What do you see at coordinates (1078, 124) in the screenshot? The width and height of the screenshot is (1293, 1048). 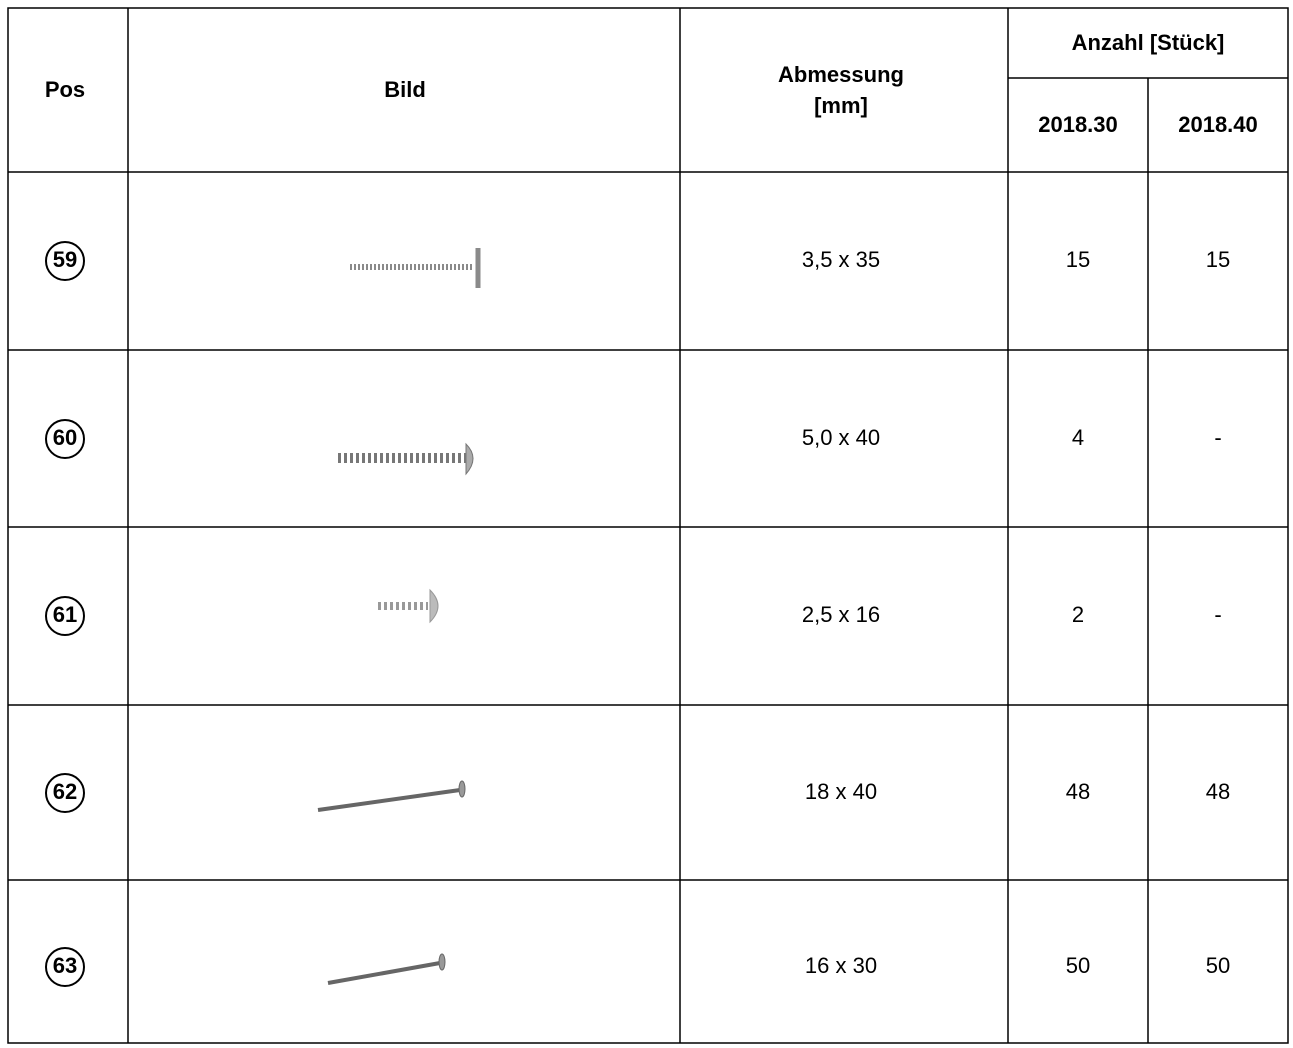 I see `header-variant: 2018.30` at bounding box center [1078, 124].